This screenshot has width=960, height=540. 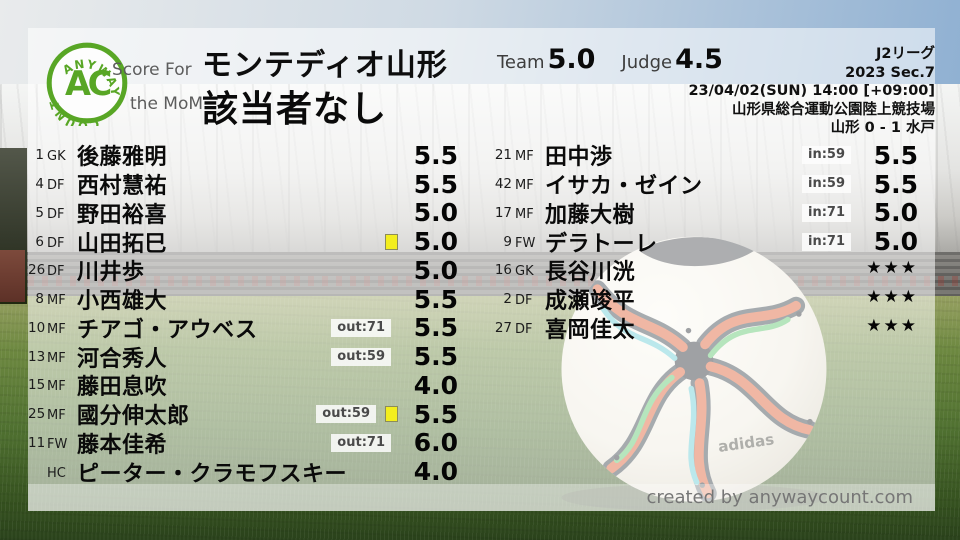 I want to click on player-row: 42 MF イサカ・ゼイン in:59 5.5, so click(x=704, y=184).